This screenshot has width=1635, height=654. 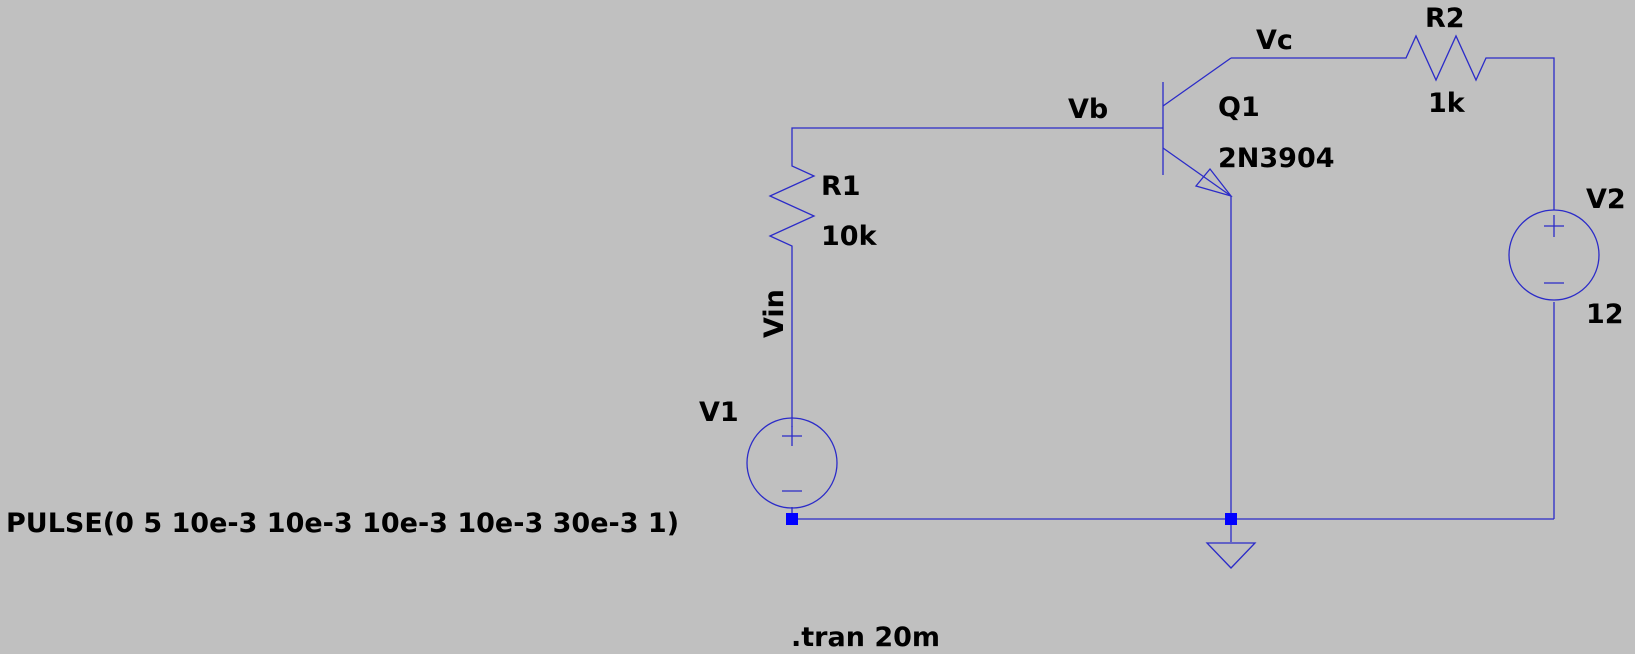 I want to click on ground-symbol, so click(x=1231, y=555).